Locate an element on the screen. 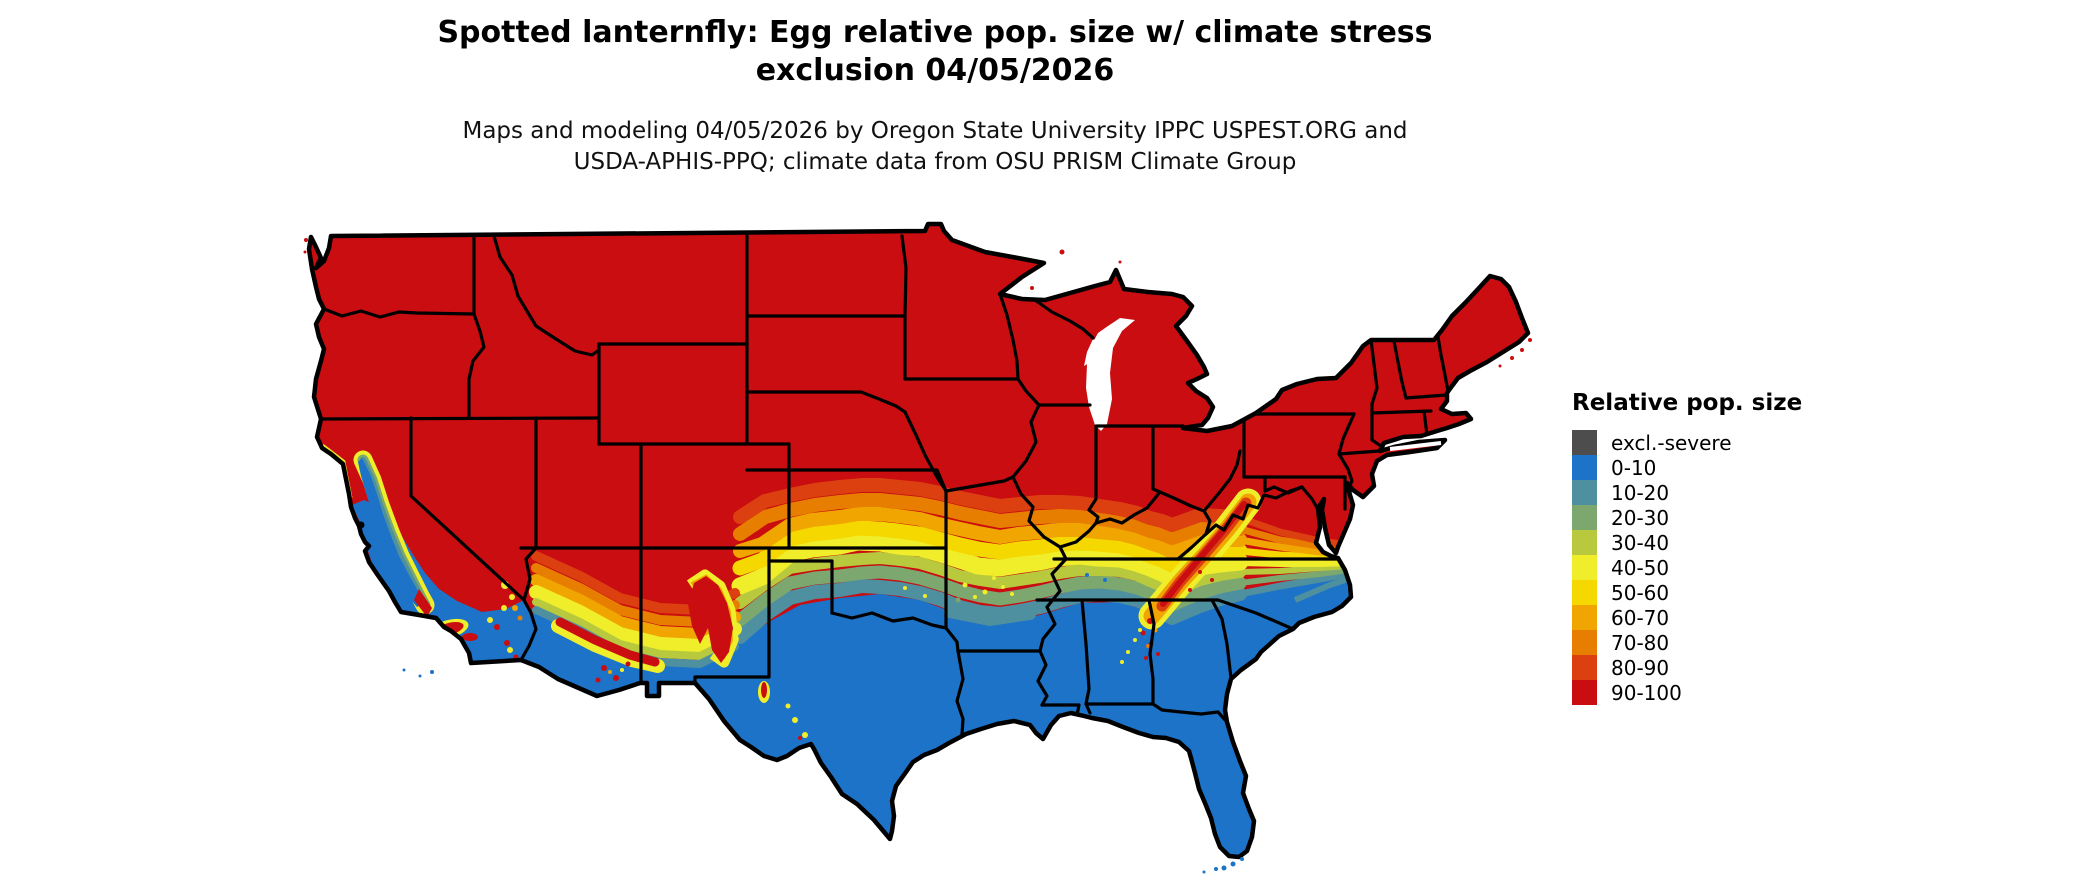 This screenshot has height=892, width=2100. legend-item: 40-50 is located at coordinates (1702, 567).